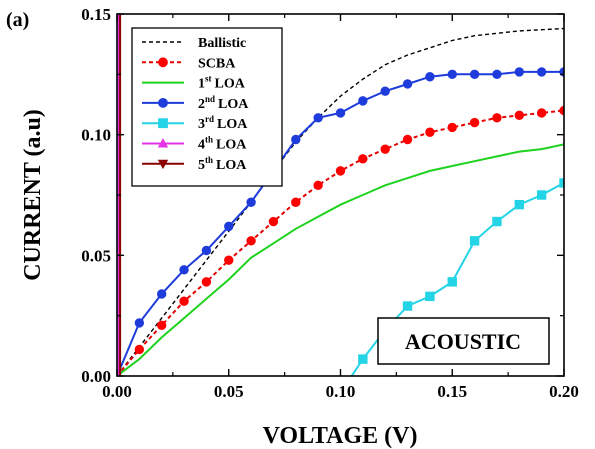  What do you see at coordinates (194, 144) in the screenshot?
I see `legend-entry-5: 4th LOA` at bounding box center [194, 144].